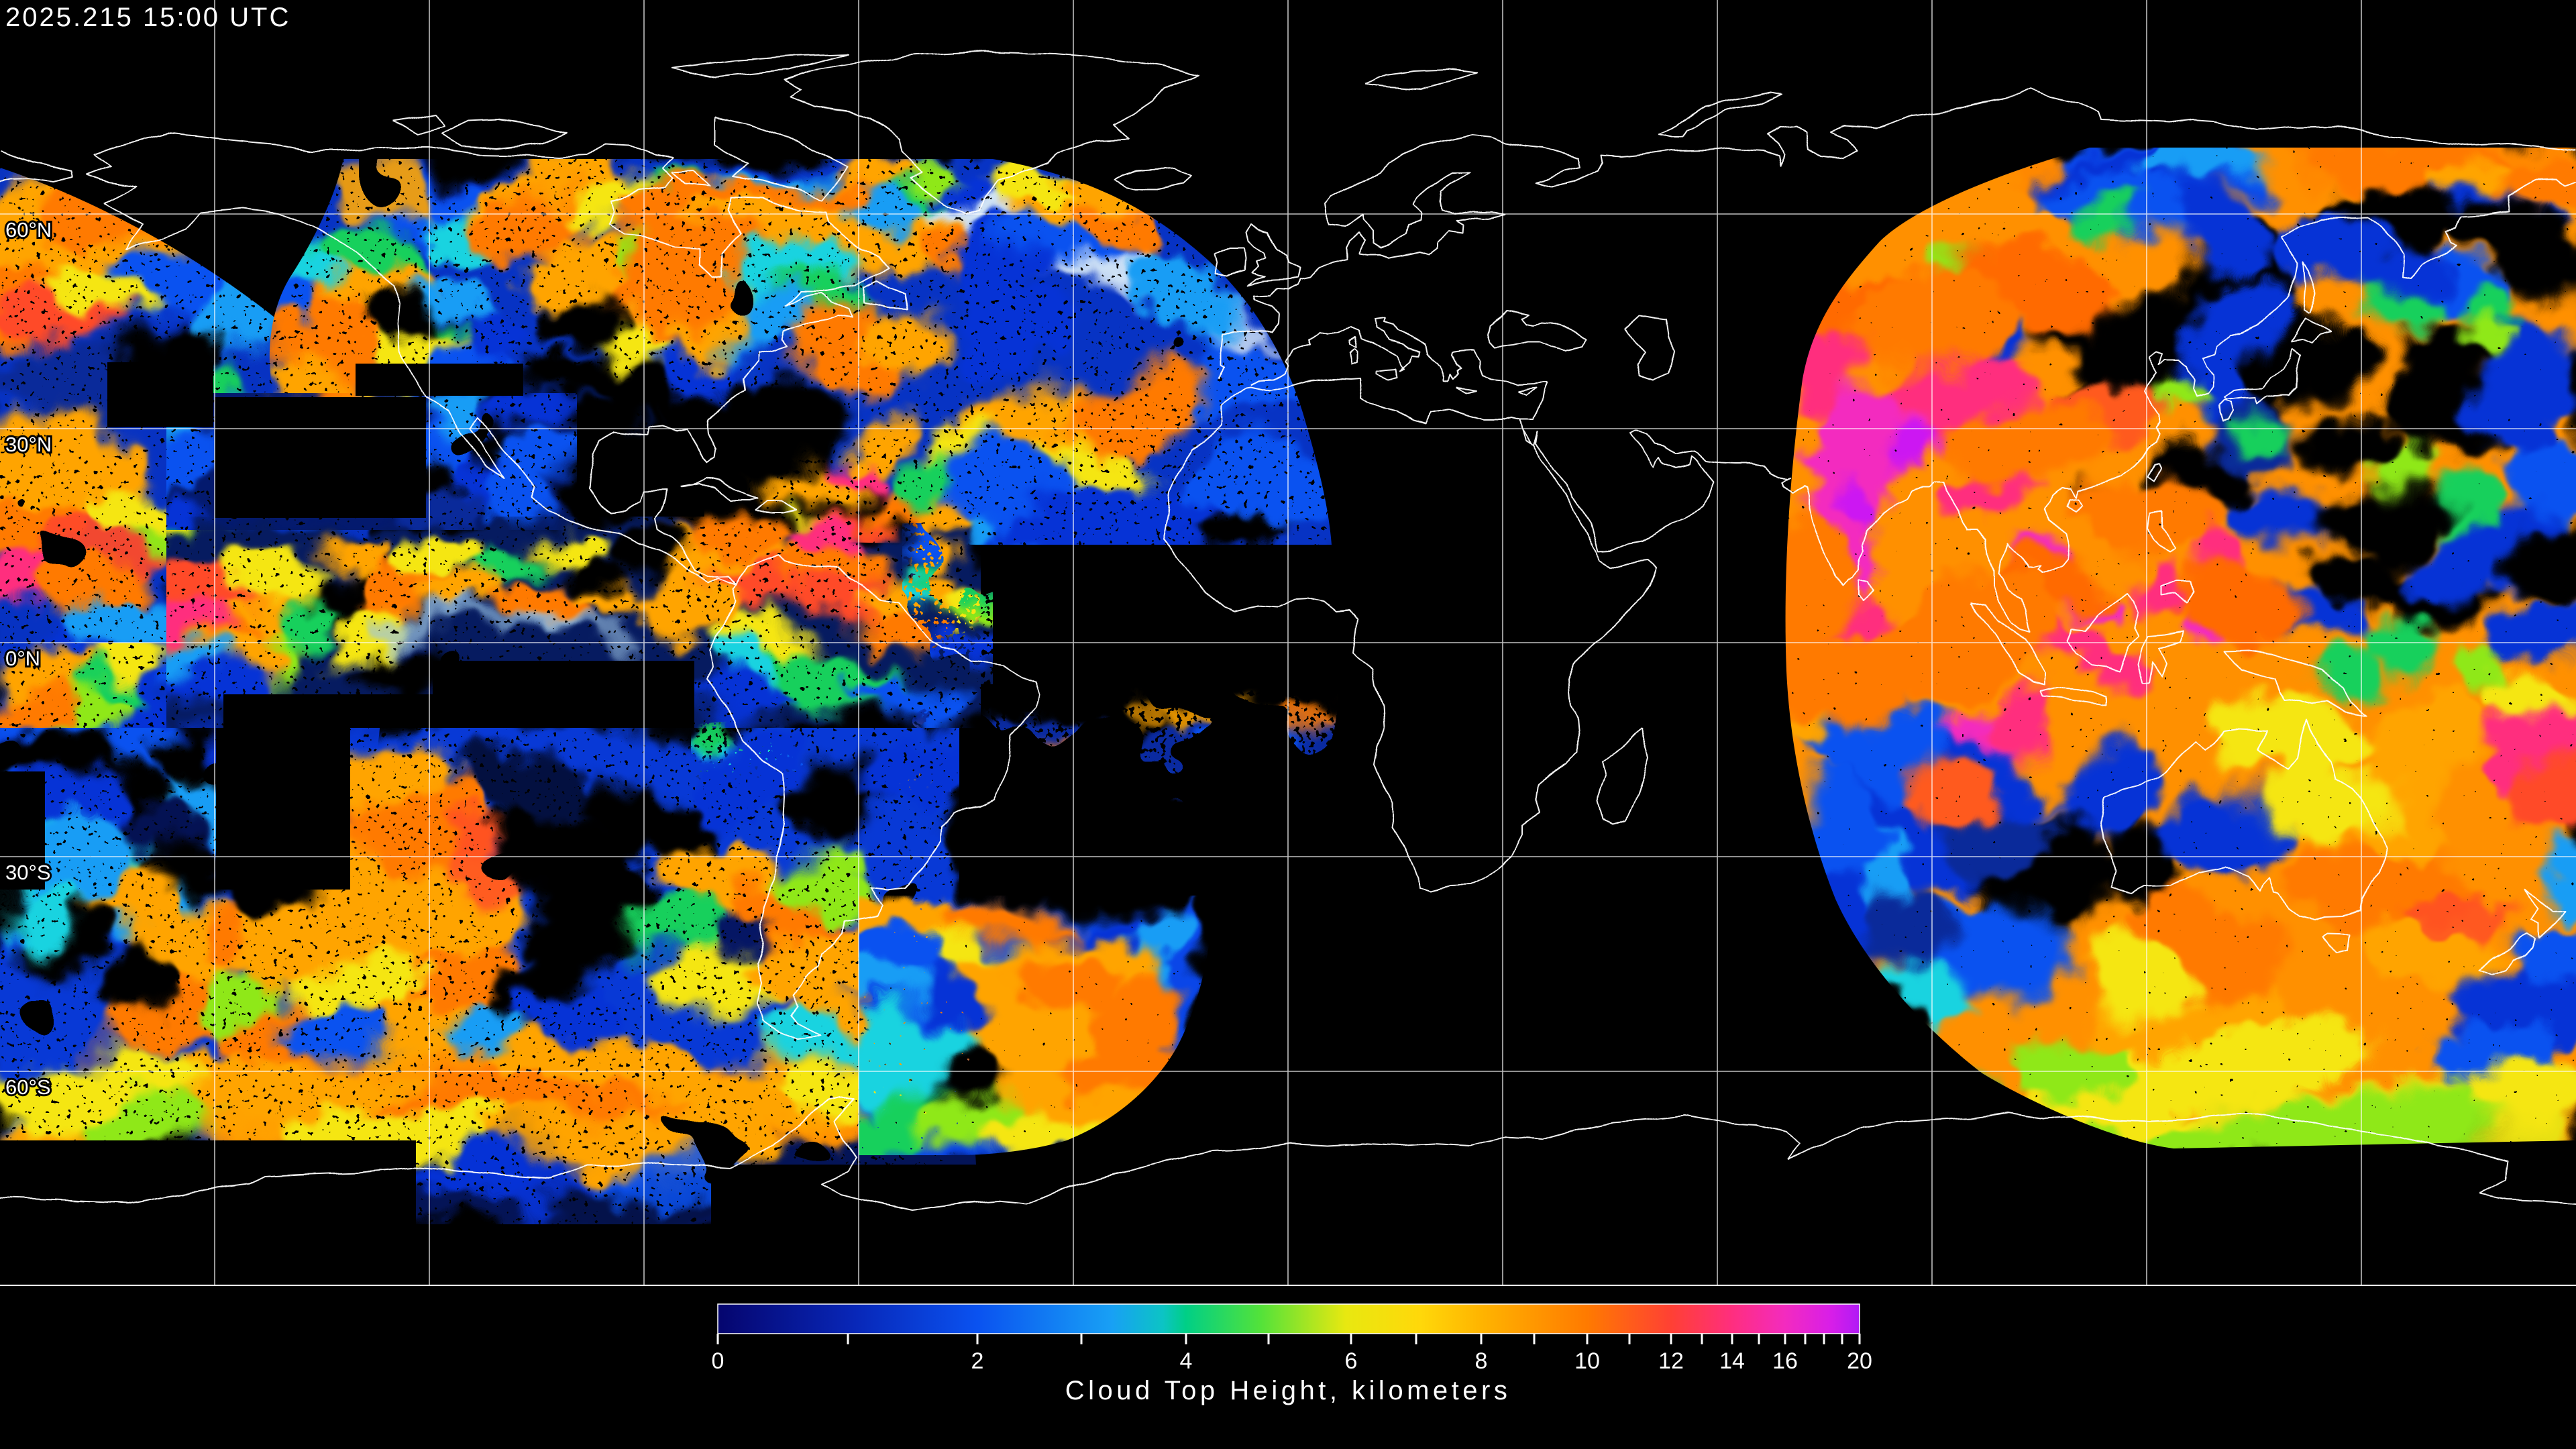 The width and height of the screenshot is (2576, 1449). What do you see at coordinates (1859, 1361) in the screenshot?
I see `svg-text: 20` at bounding box center [1859, 1361].